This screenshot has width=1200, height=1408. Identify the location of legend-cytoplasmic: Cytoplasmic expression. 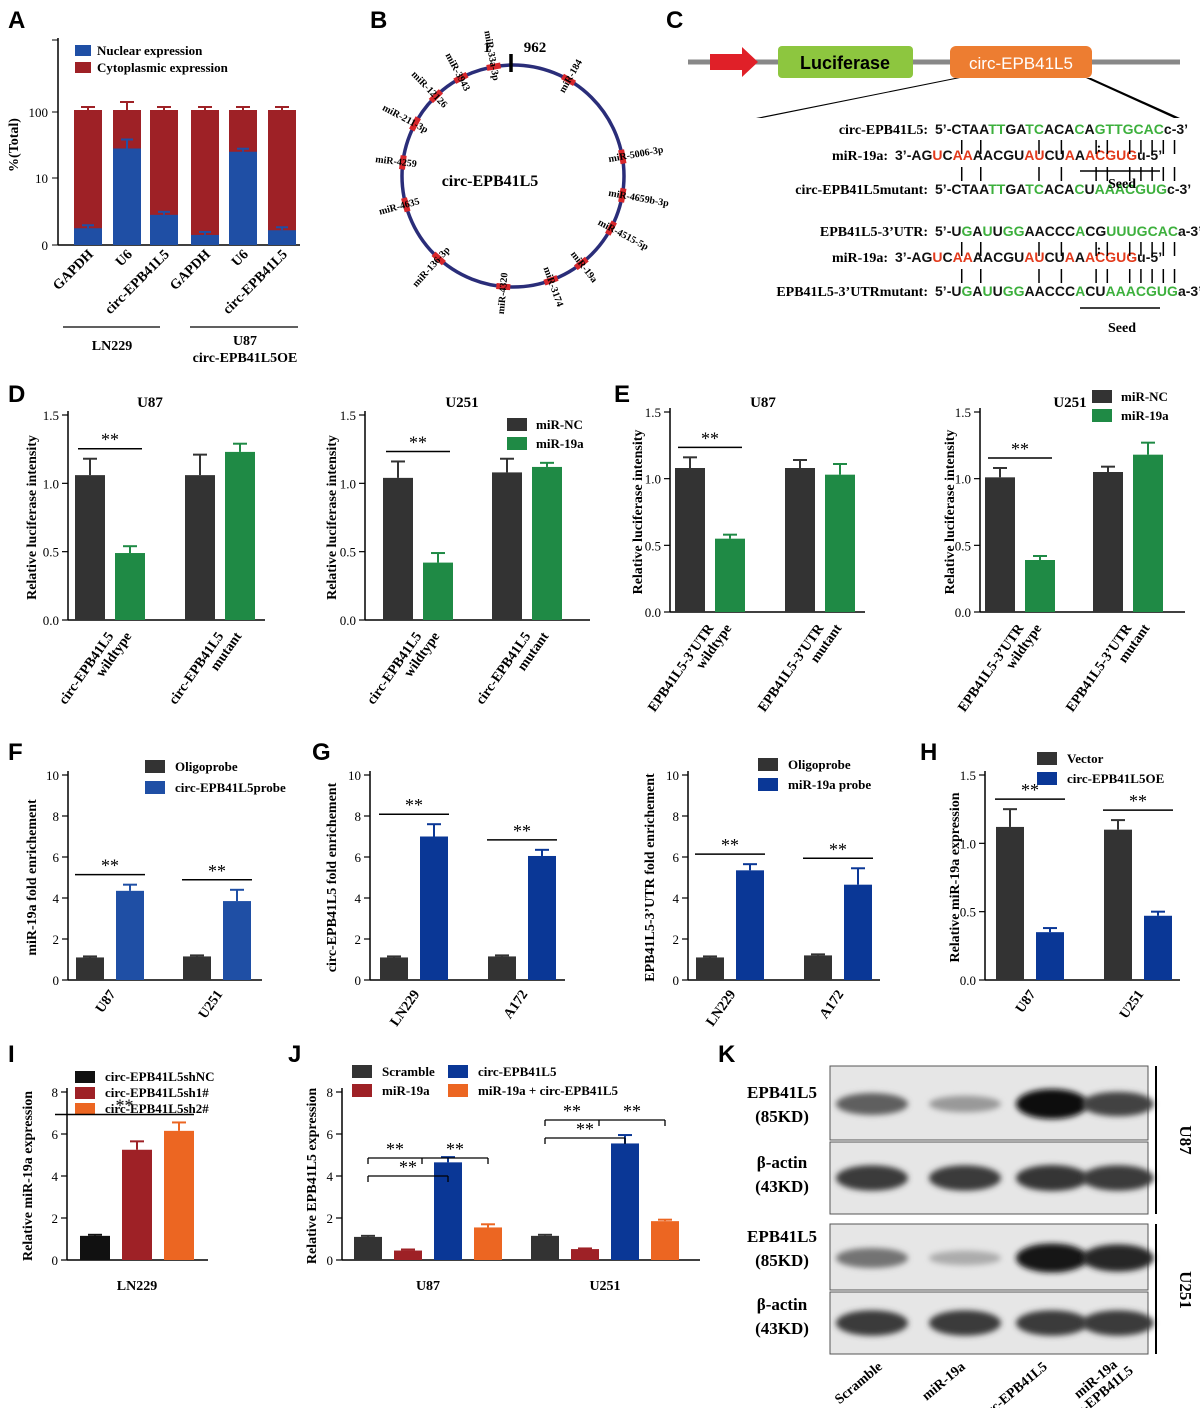
(163, 67).